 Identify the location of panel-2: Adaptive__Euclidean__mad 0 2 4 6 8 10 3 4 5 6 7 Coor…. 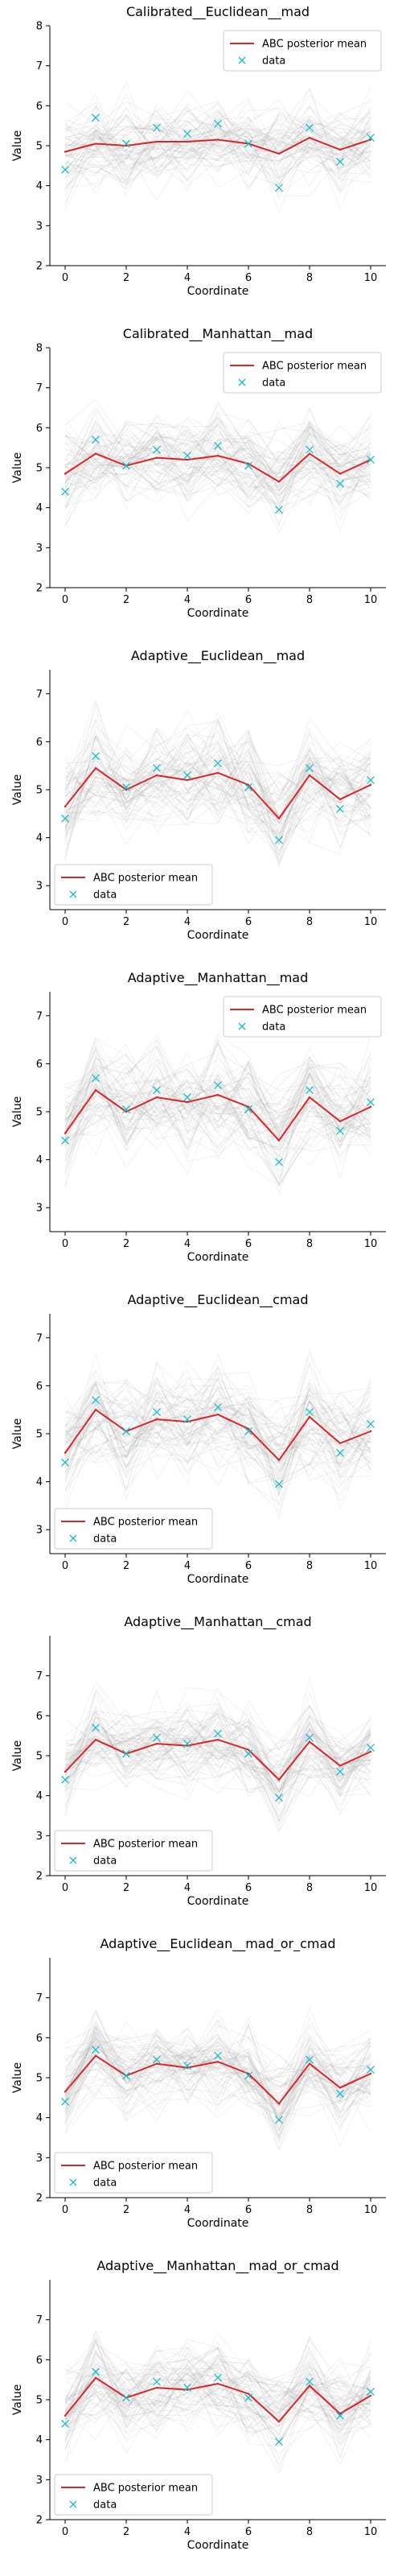
(198, 795).